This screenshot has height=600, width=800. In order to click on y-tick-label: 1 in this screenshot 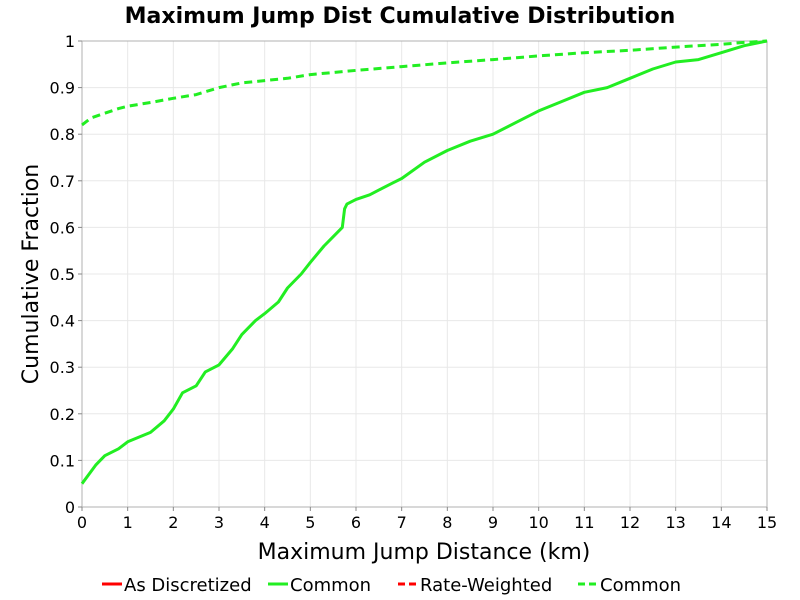, I will do `click(70, 41)`.